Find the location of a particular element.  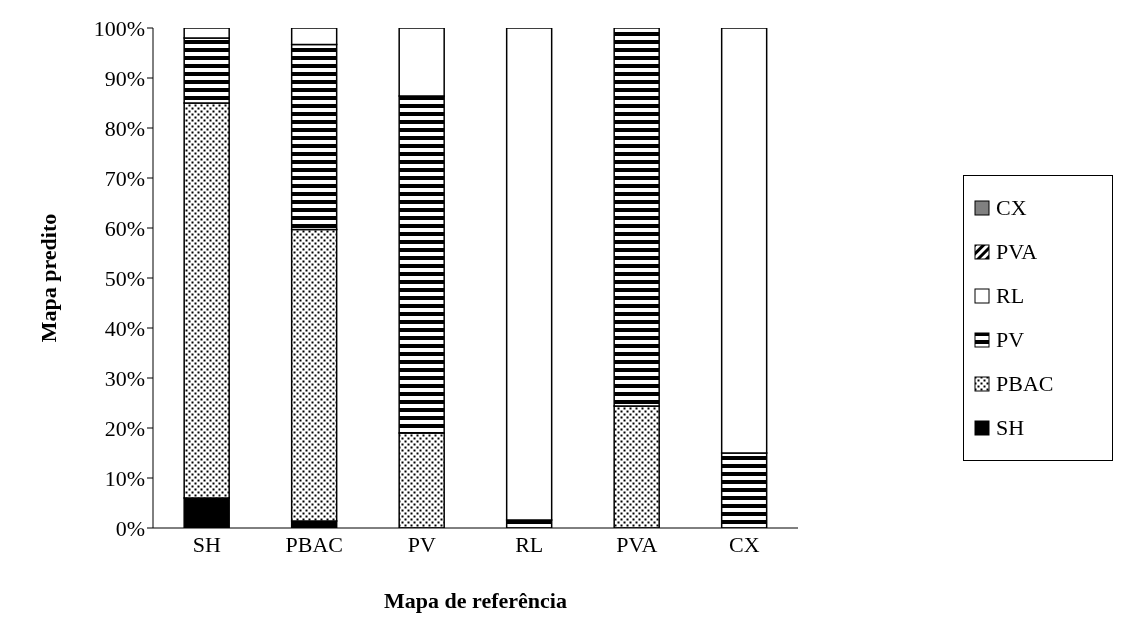

legend-label: PVA is located at coordinates (1017, 252).